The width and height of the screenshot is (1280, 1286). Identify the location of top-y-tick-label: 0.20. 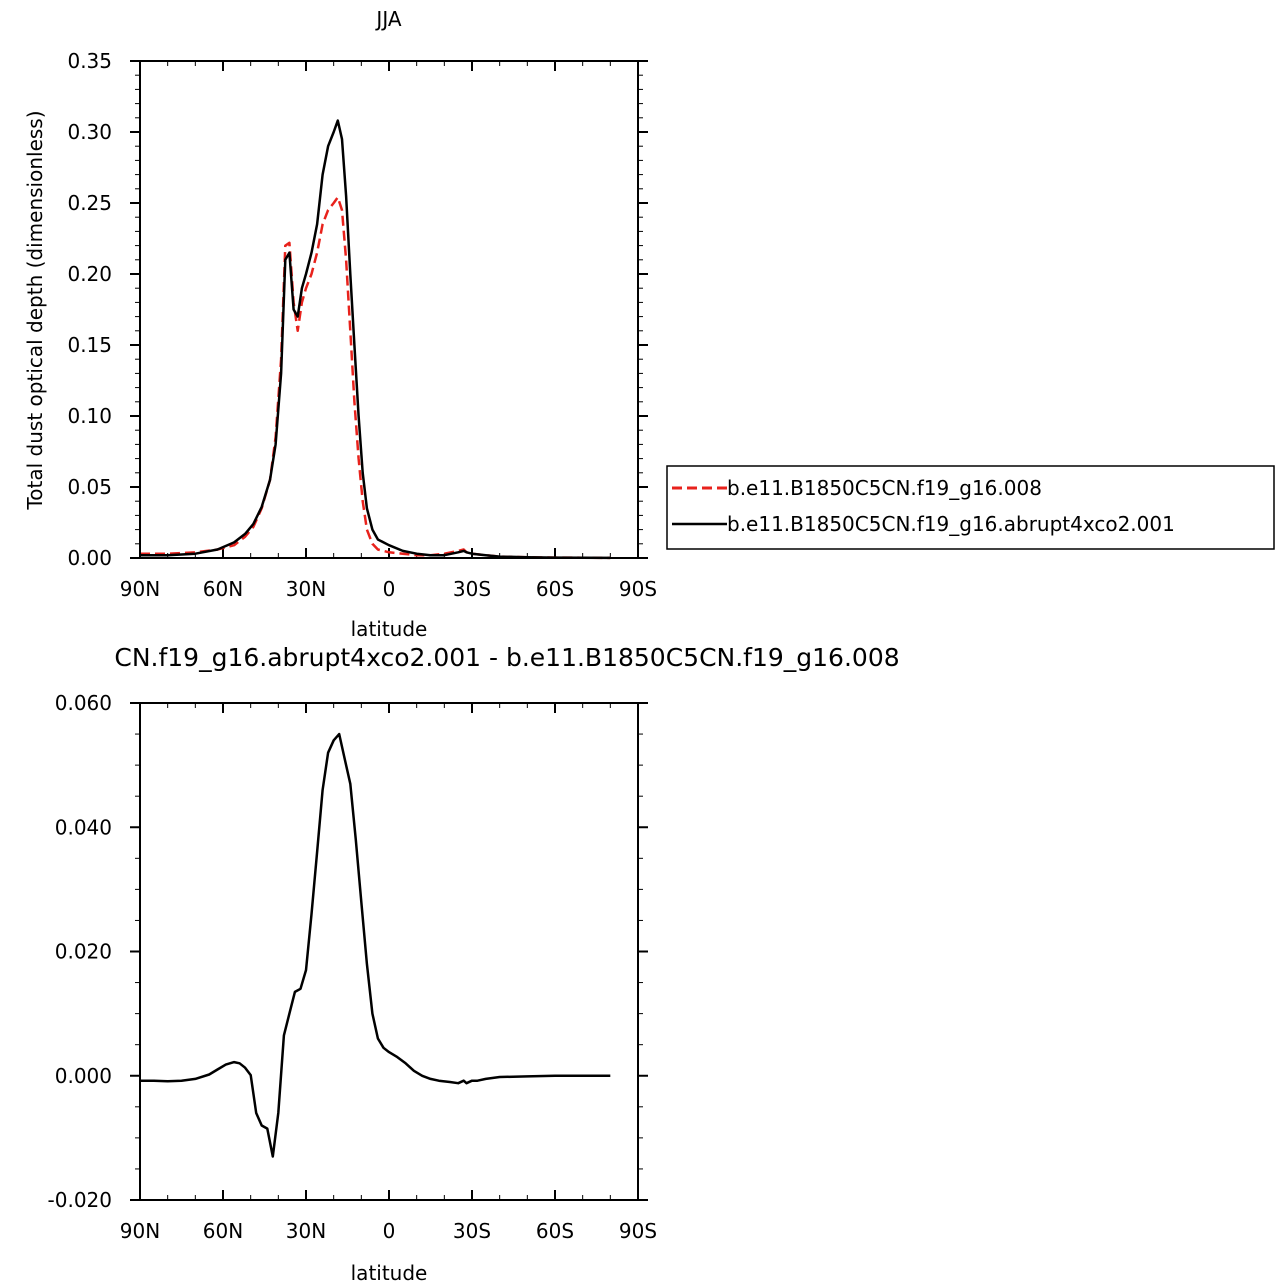
(89, 274).